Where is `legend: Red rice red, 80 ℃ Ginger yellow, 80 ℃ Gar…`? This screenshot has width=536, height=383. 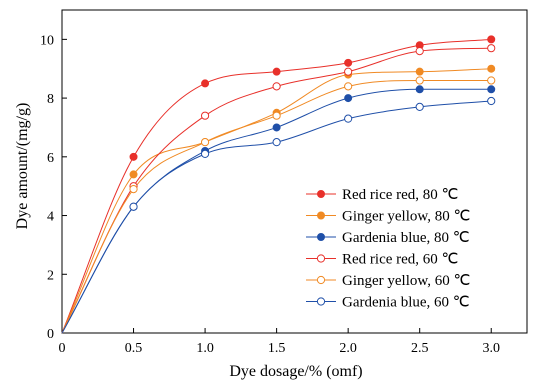
legend: Red rice red, 80 ℃ Ginger yellow, 80 ℃ Gar… is located at coordinates (388, 249).